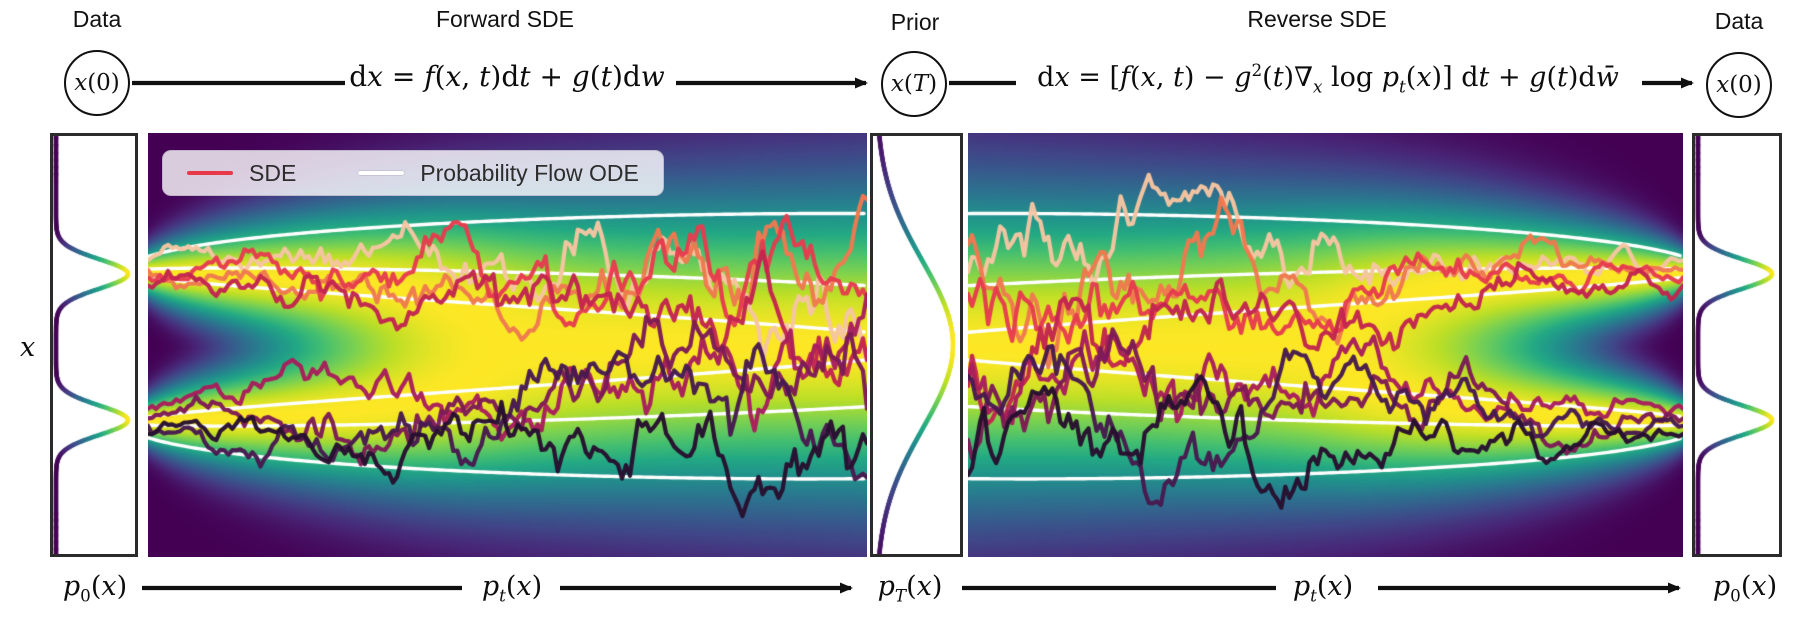 The image size is (1800, 624). Describe the element at coordinates (95, 588) in the screenshot. I see `p0-label-left: p0(x)` at that location.